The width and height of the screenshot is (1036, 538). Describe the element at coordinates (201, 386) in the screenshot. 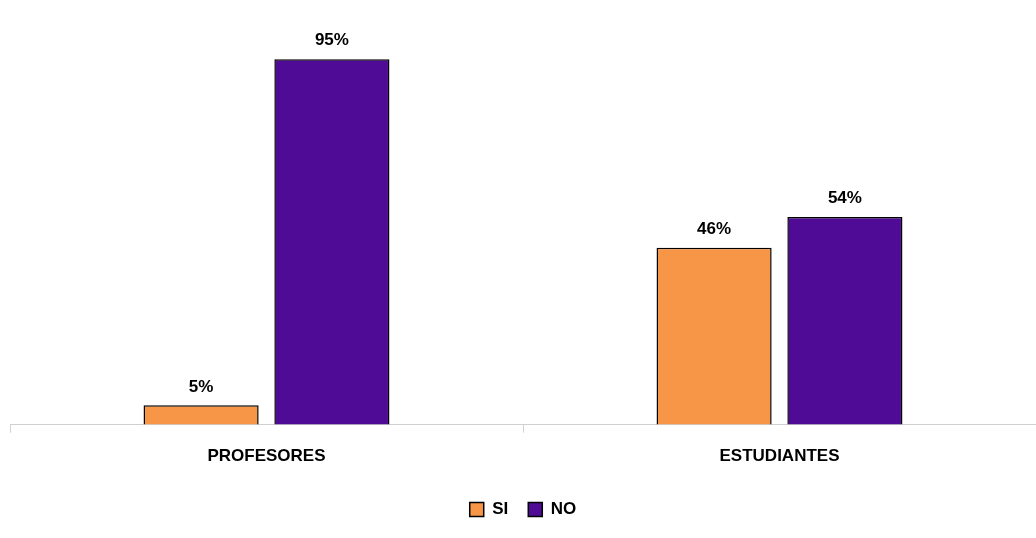

I see `data-label: 5%` at that location.